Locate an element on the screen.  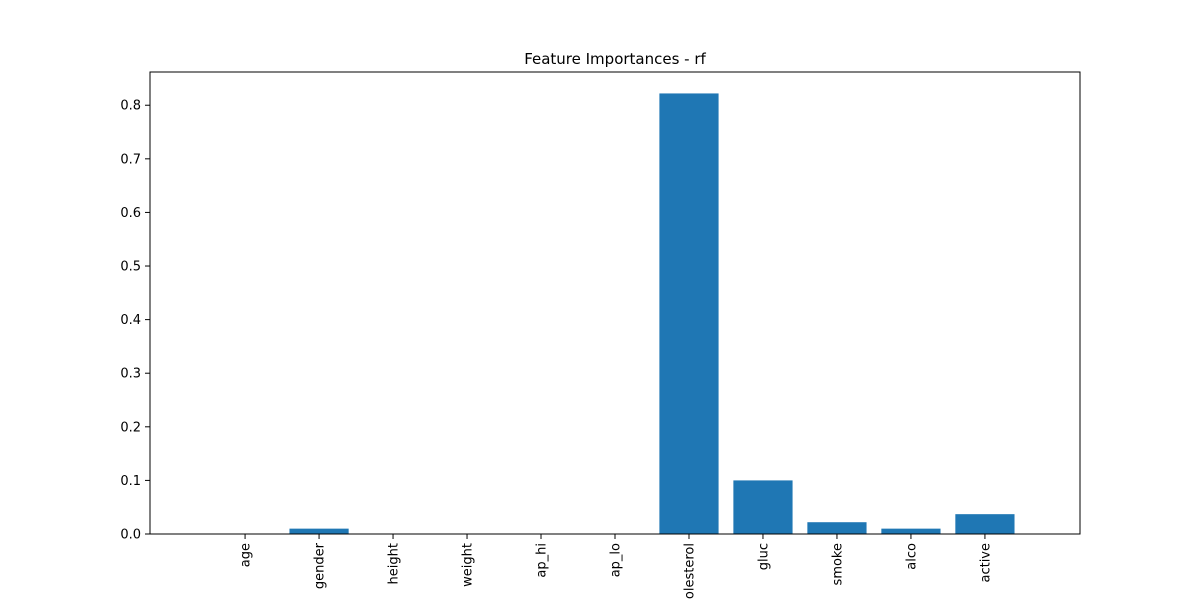
x-tick-label-smoke: smoke is located at coordinates (837, 564).